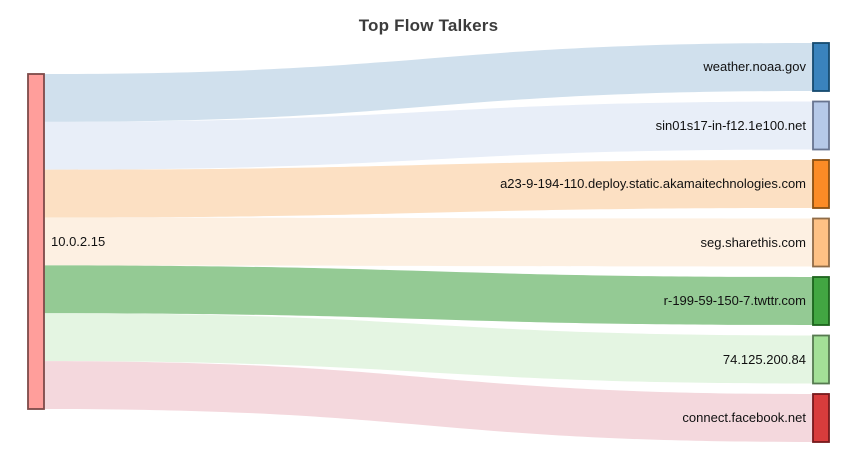 The width and height of the screenshot is (846, 468). What do you see at coordinates (764, 359) in the screenshot?
I see `sankey-node-label-5: 74.125.200.84` at bounding box center [764, 359].